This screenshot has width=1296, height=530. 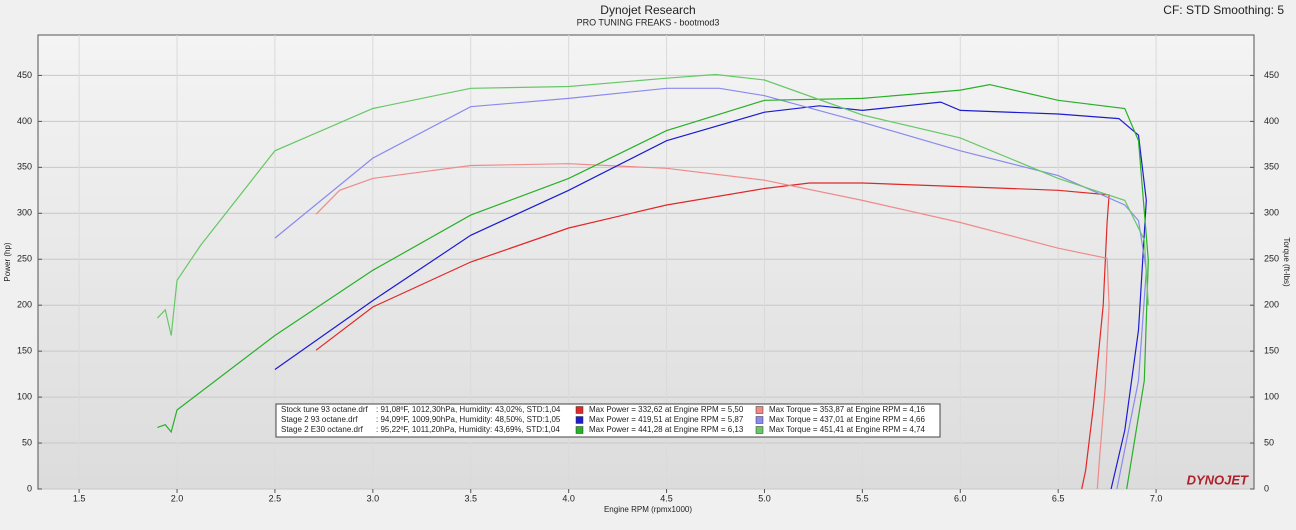 What do you see at coordinates (24, 351) in the screenshot?
I see `y-tick-label: 150` at bounding box center [24, 351].